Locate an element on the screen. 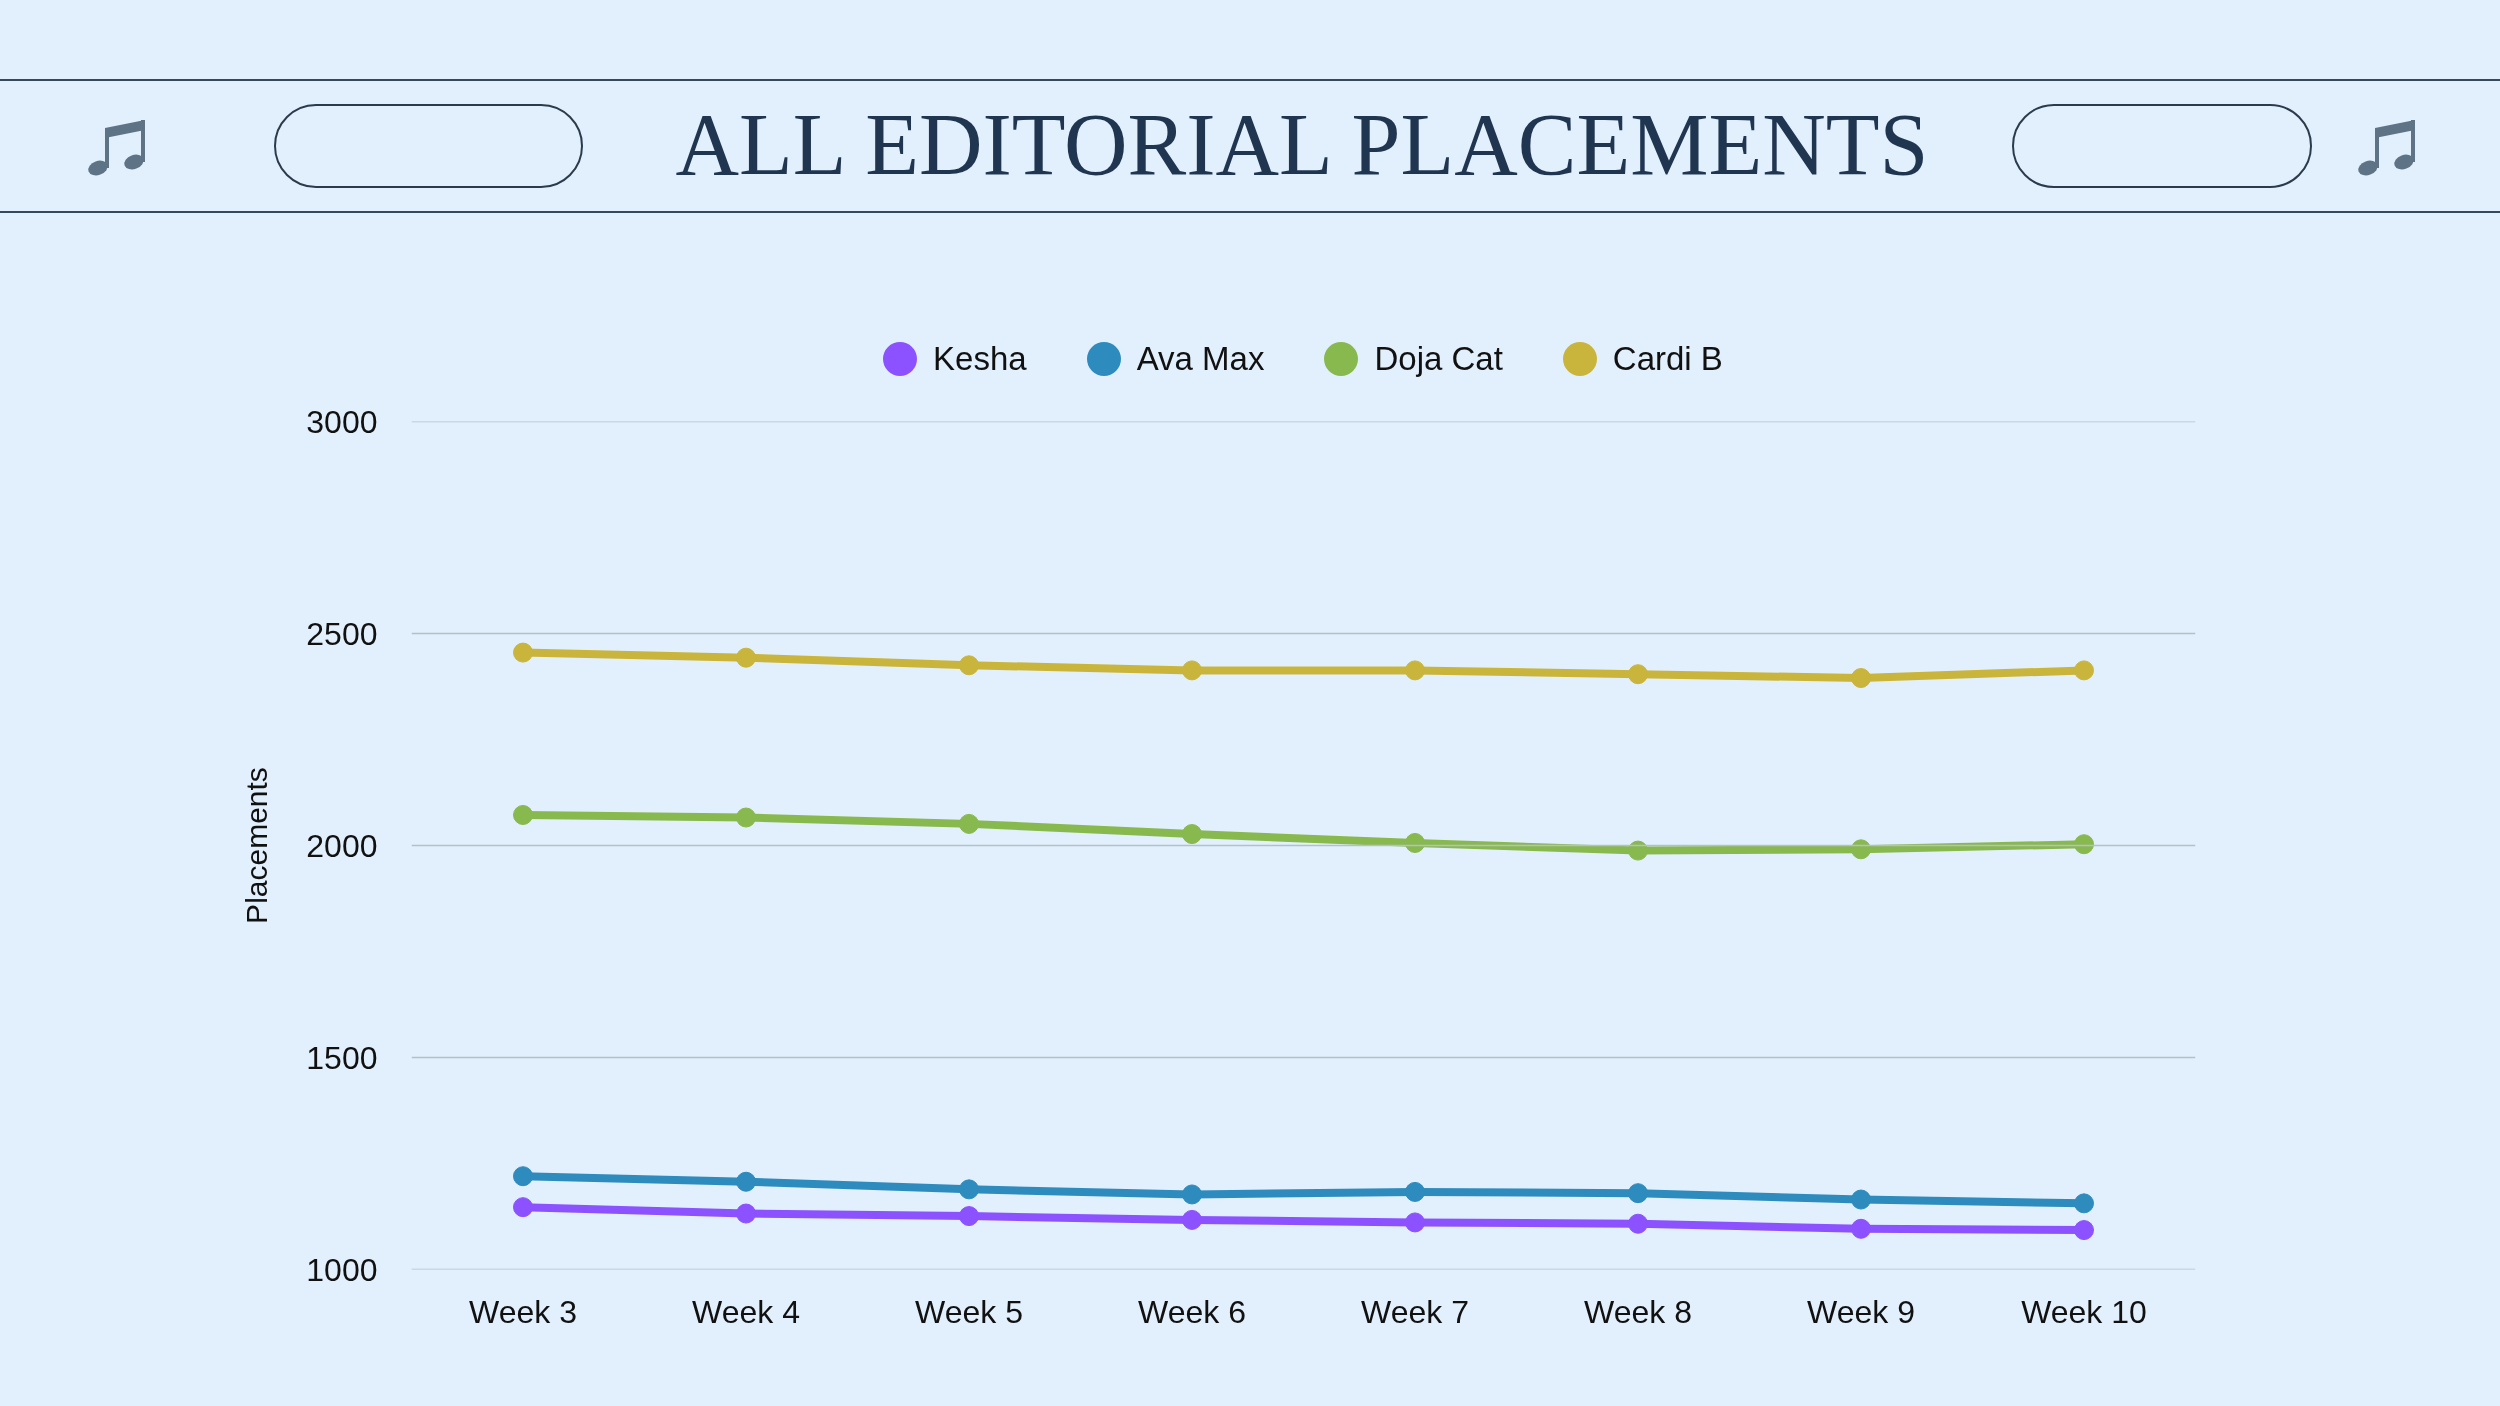 Image resolution: width=2500 pixels, height=1406 pixels. y-tick-label: 2500 is located at coordinates (342, 633).